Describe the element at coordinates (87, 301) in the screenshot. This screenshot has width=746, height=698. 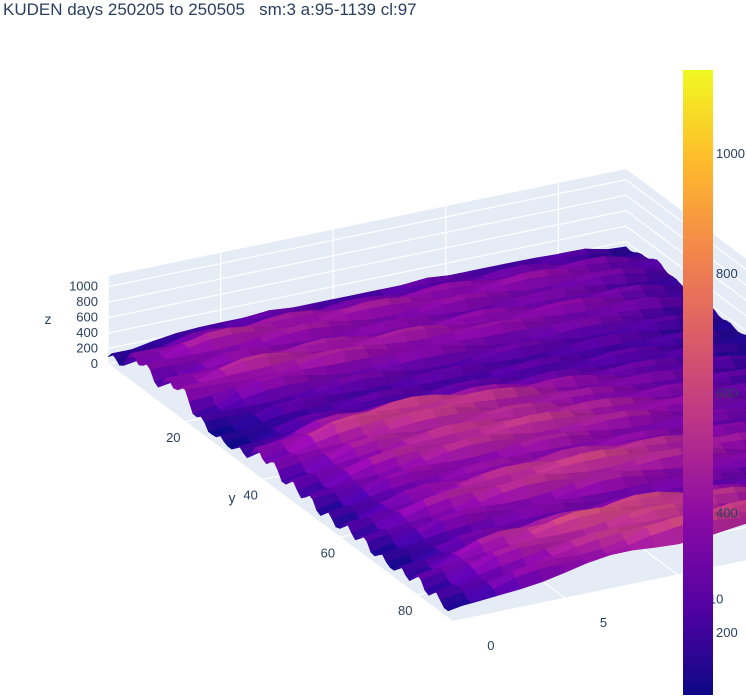
I see `z-tick-label: 800` at that location.